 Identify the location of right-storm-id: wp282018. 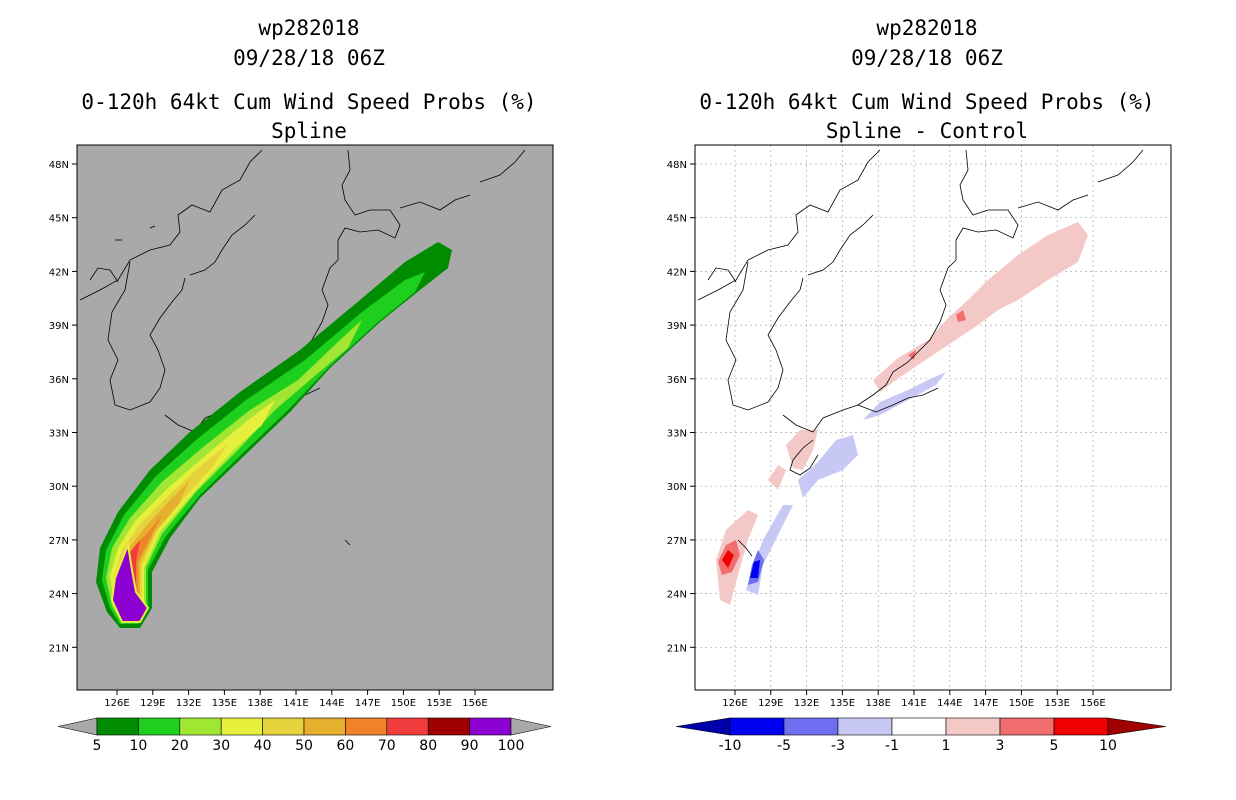
(927, 28).